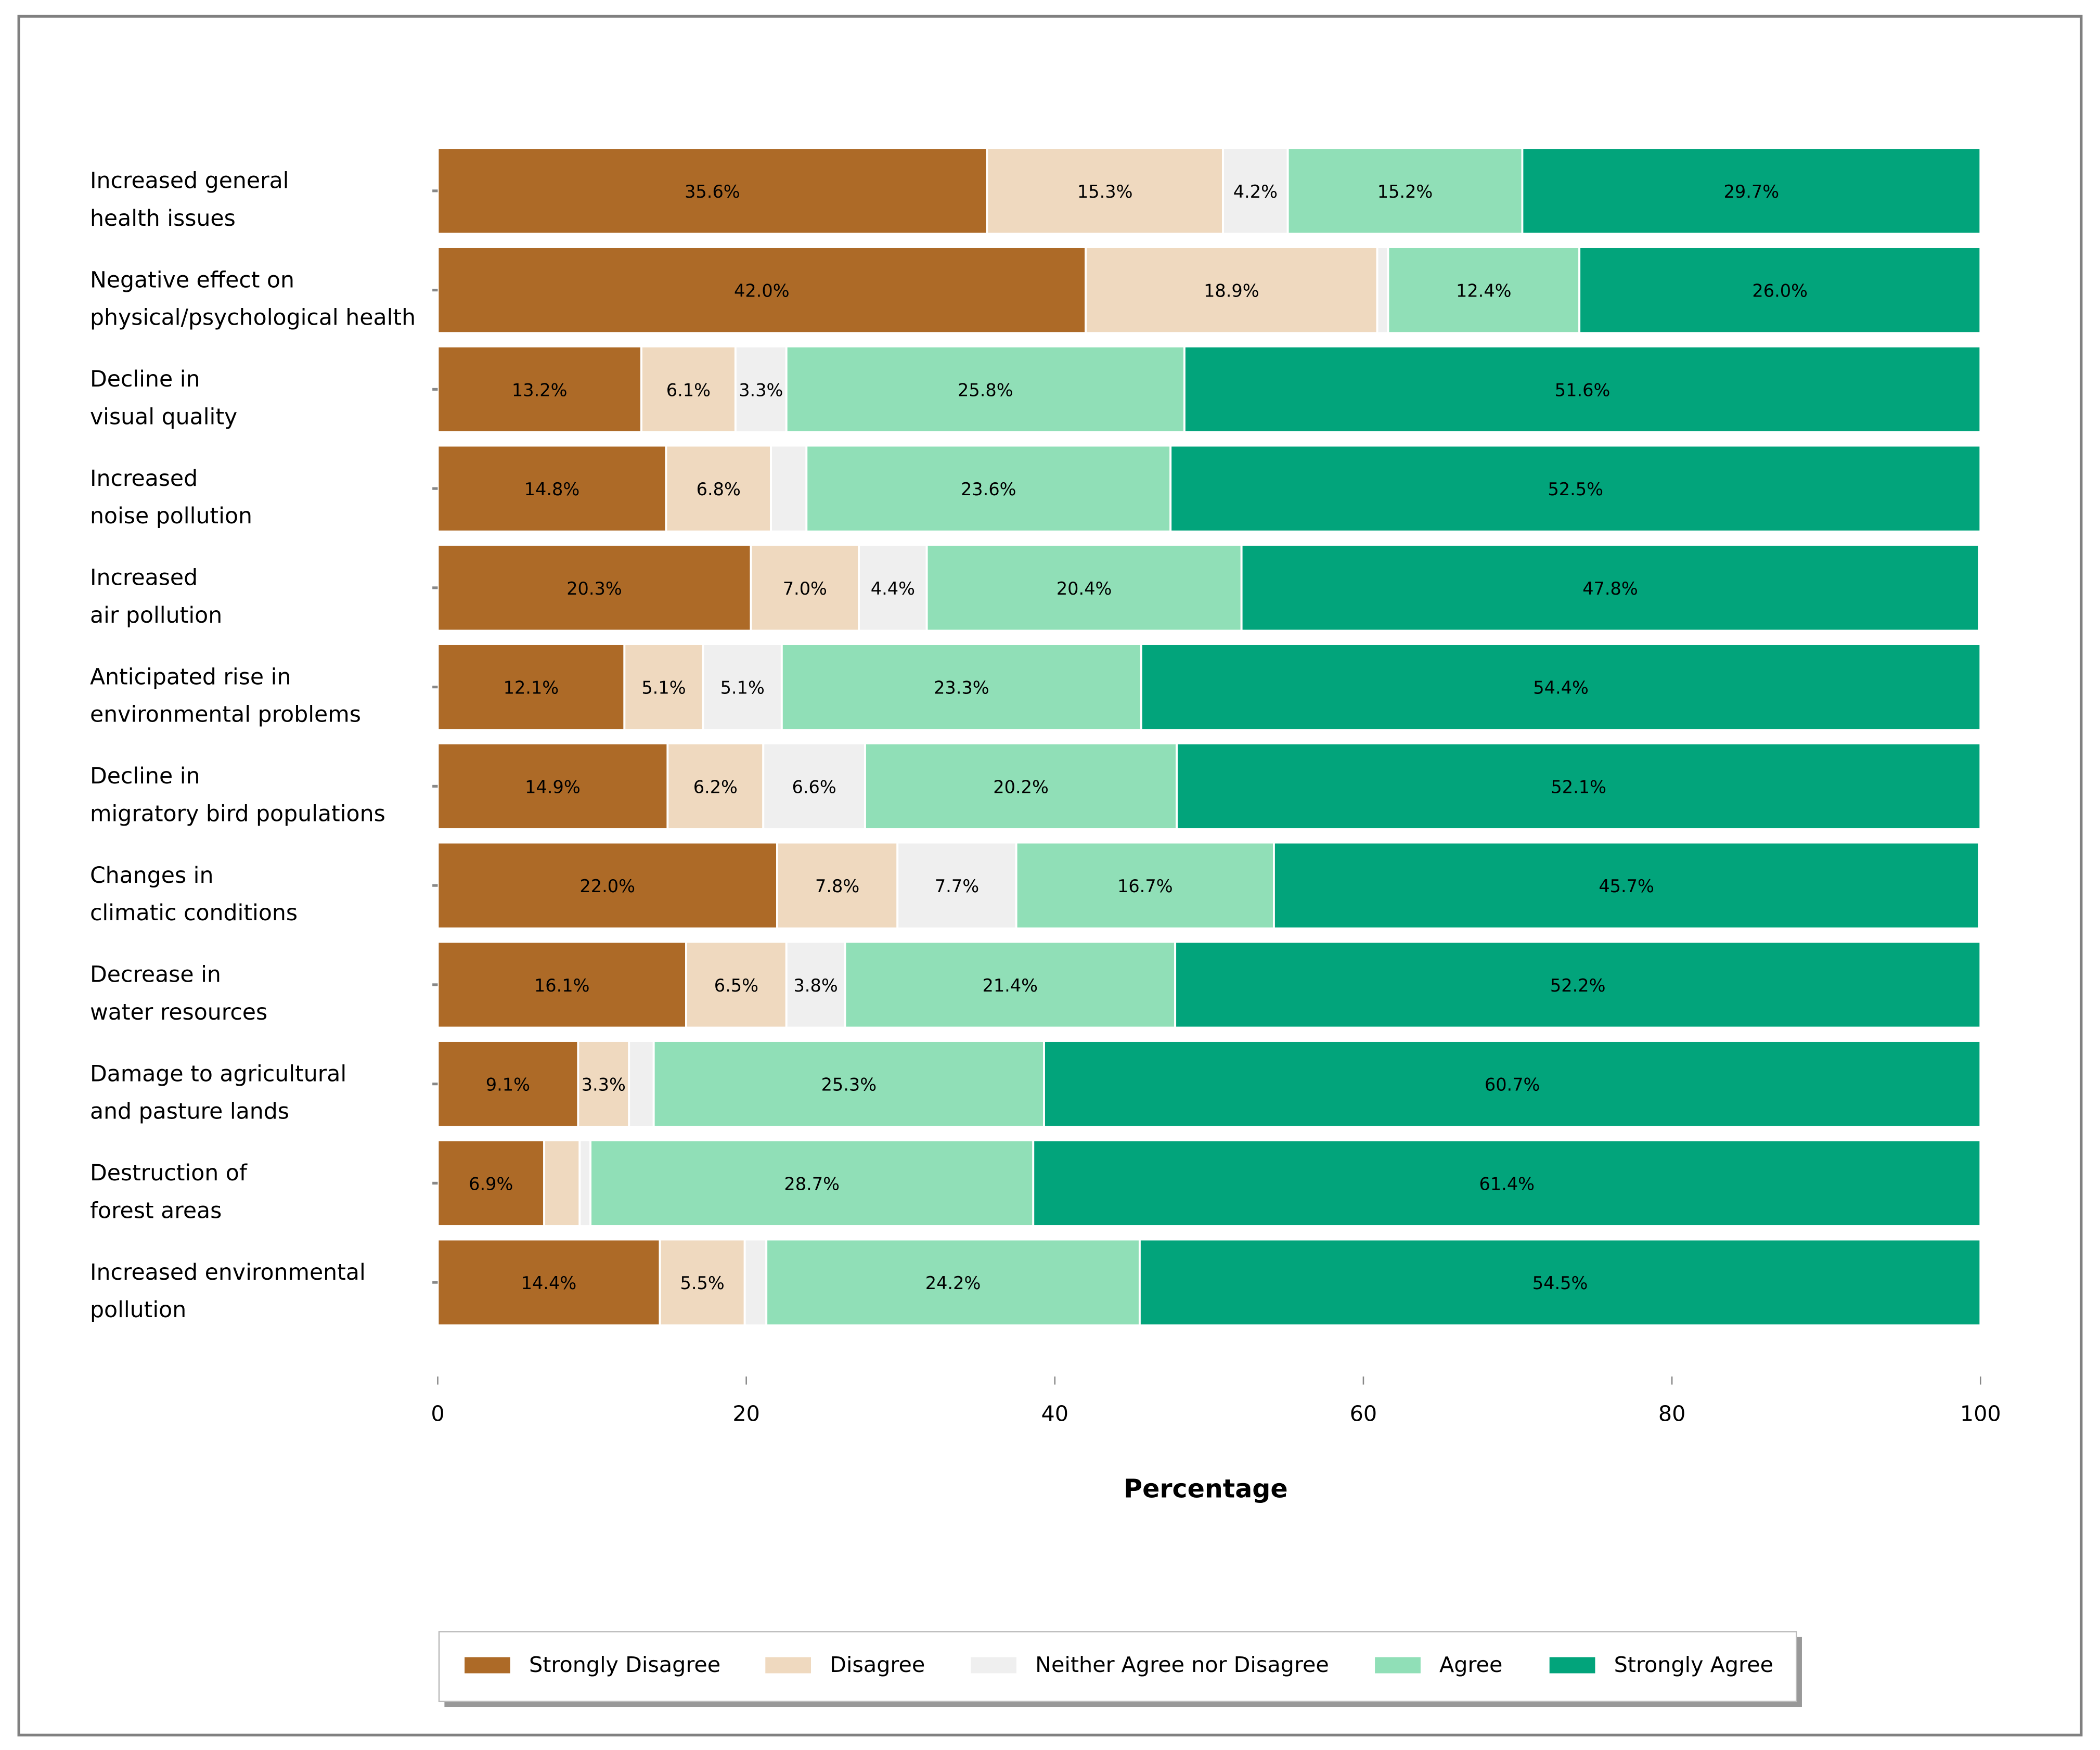 Image resolution: width=2100 pixels, height=1750 pixels. I want to click on data-label: 28.7%, so click(812, 1184).